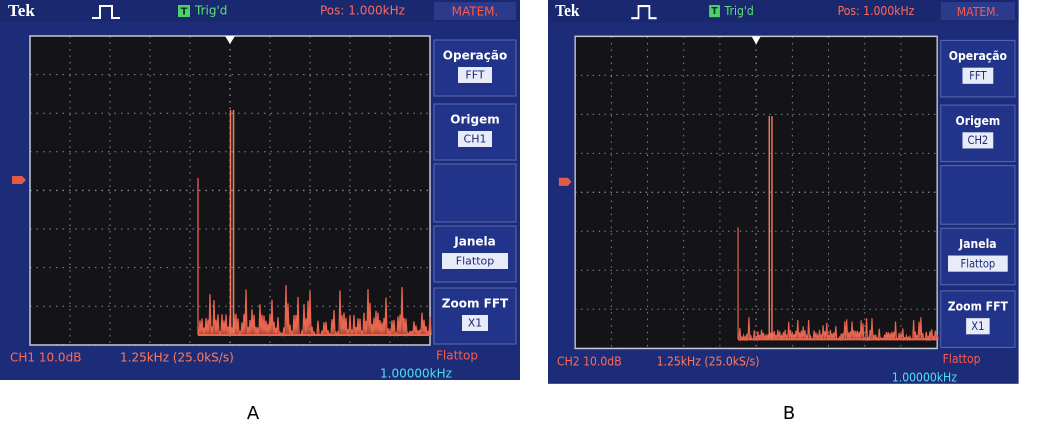 The width and height of the screenshot is (1048, 431). I want to click on menu-value: CH2, so click(978, 141).